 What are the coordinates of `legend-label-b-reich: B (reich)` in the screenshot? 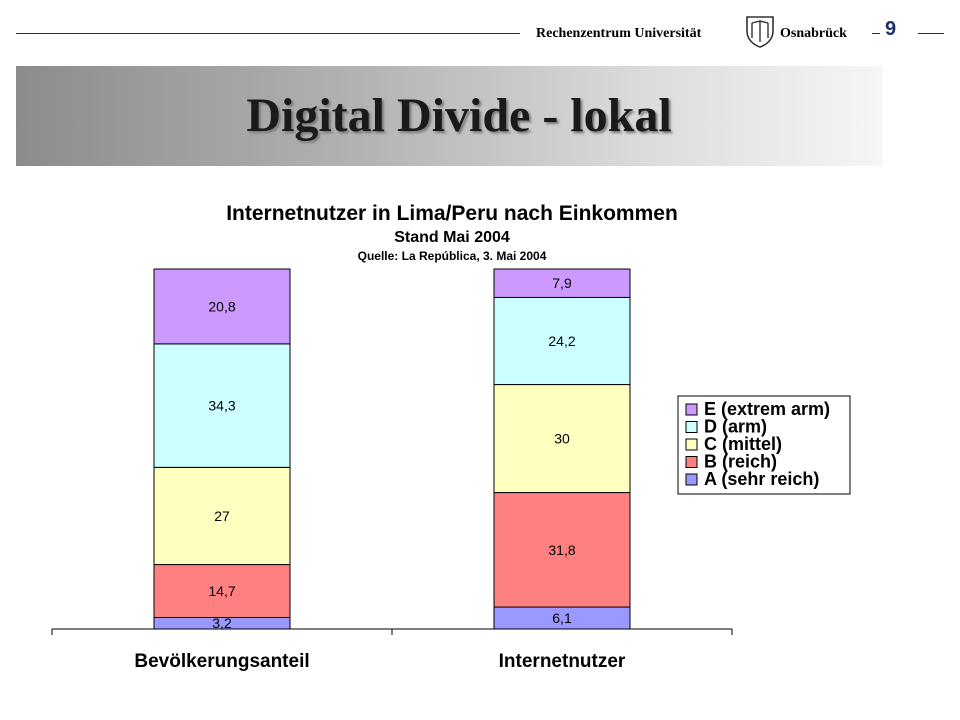 It's located at (740, 462).